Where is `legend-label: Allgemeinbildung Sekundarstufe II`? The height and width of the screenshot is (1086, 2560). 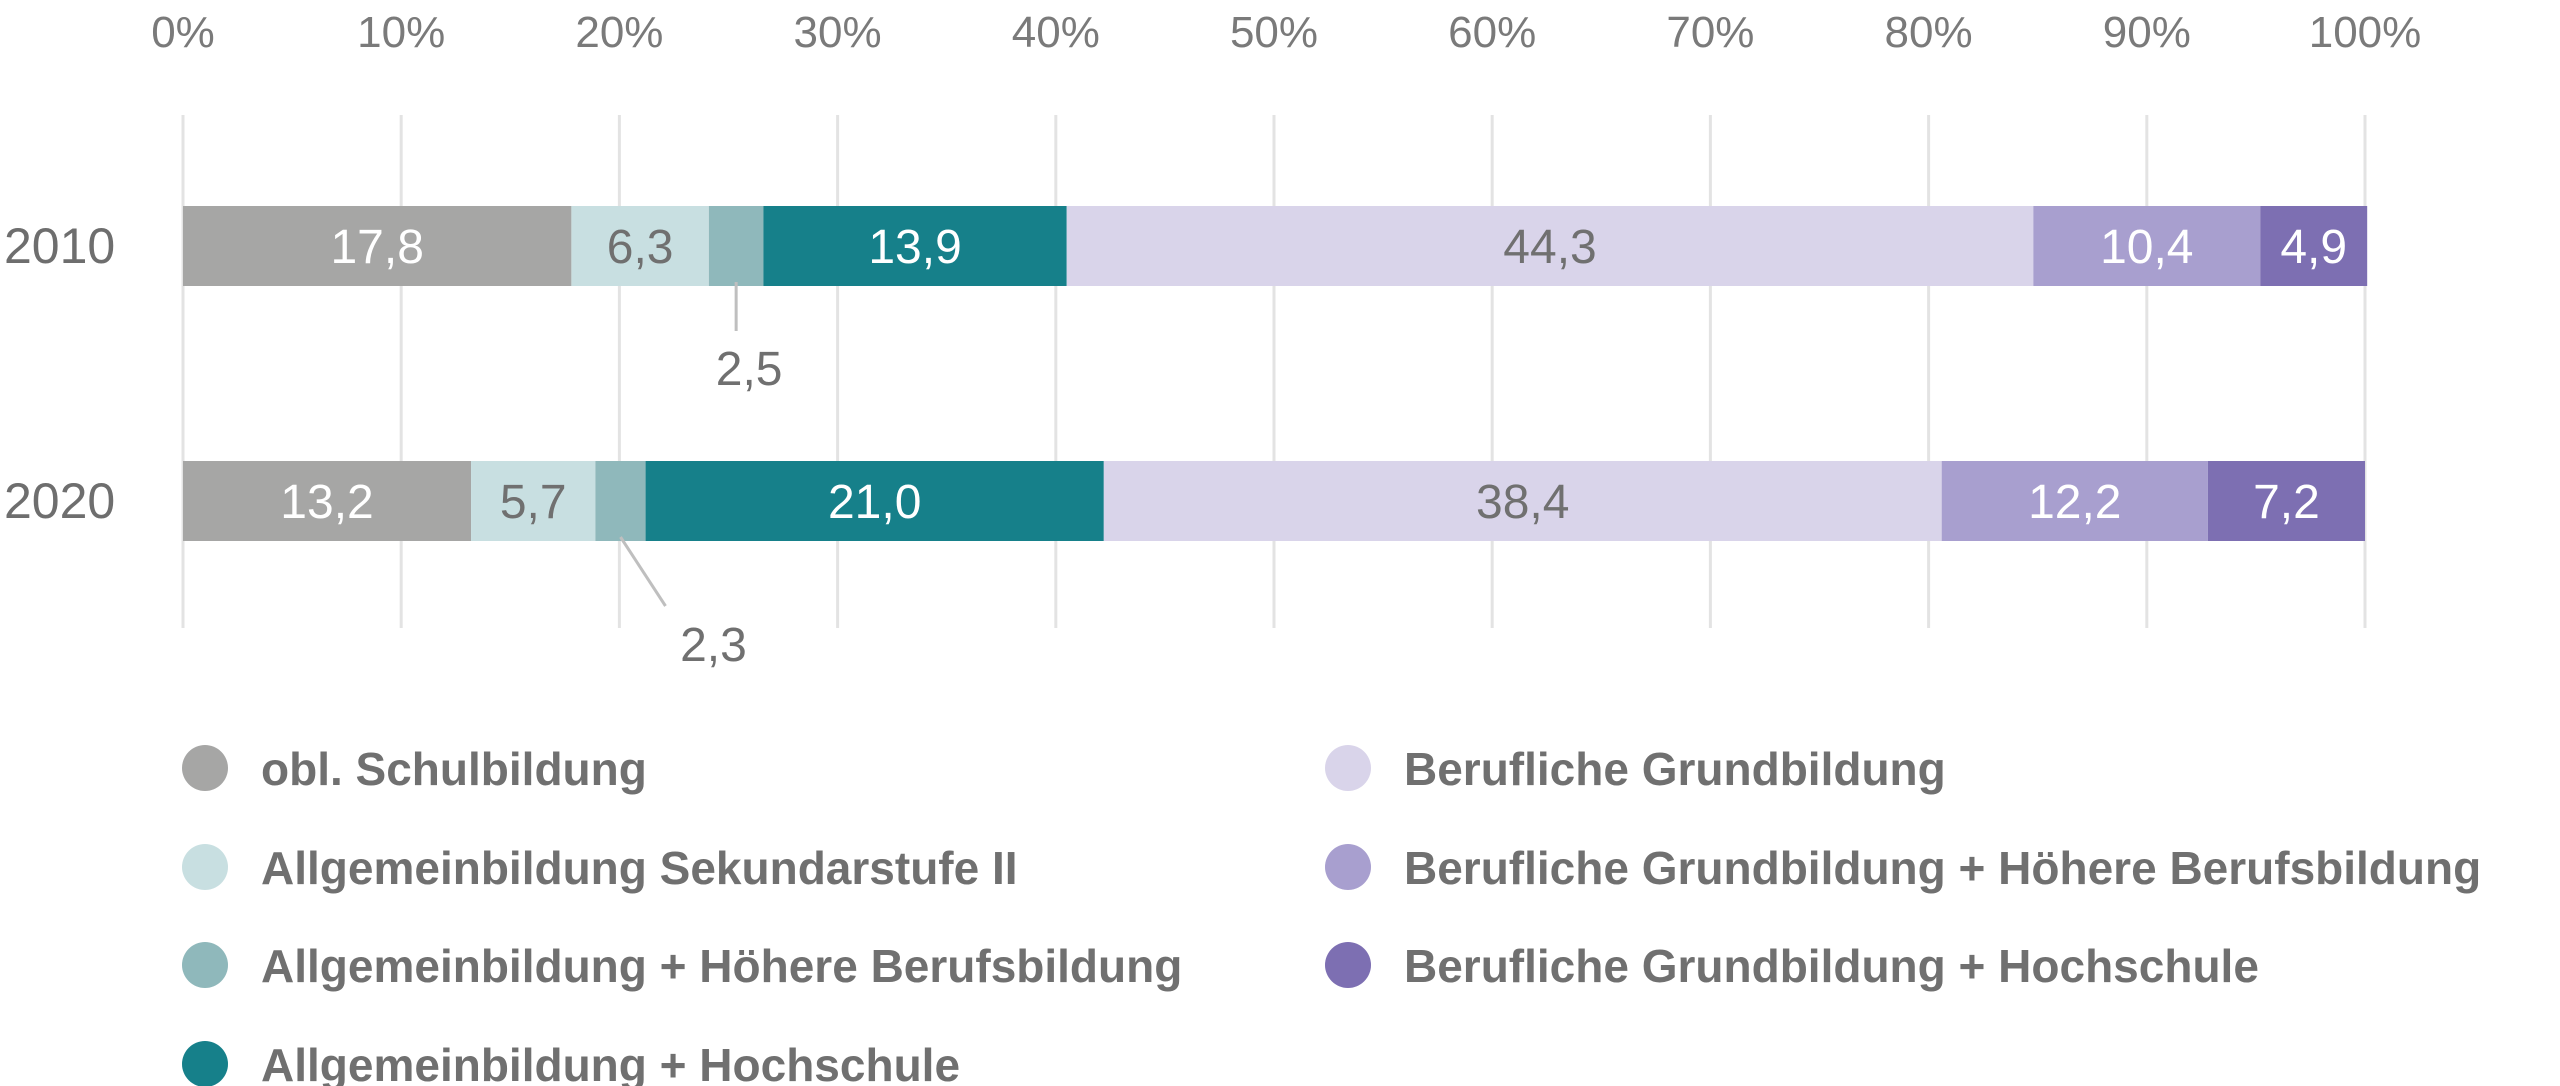 legend-label: Allgemeinbildung Sekundarstufe II is located at coordinates (639, 868).